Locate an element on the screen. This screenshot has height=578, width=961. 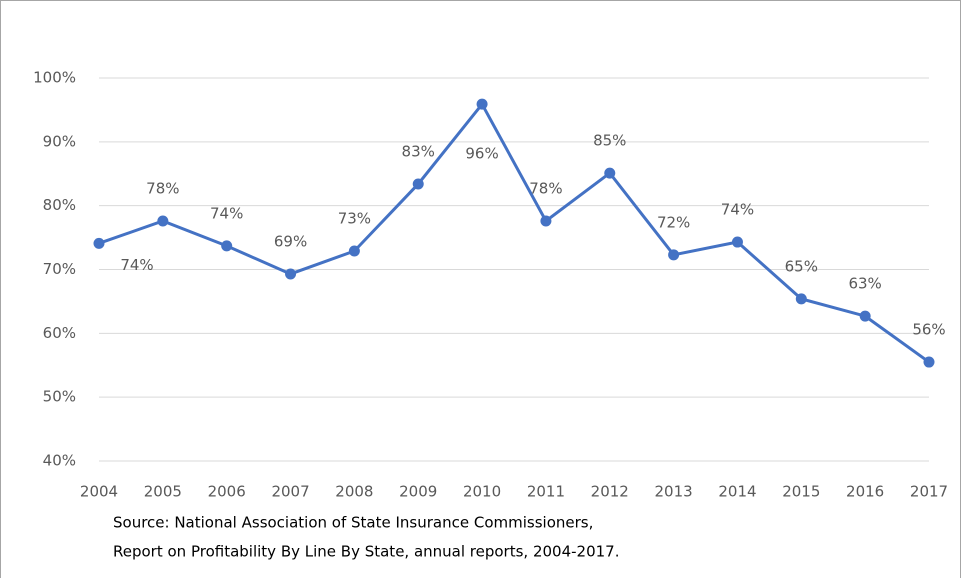
x-tick-label: 2008 is located at coordinates (354, 492).